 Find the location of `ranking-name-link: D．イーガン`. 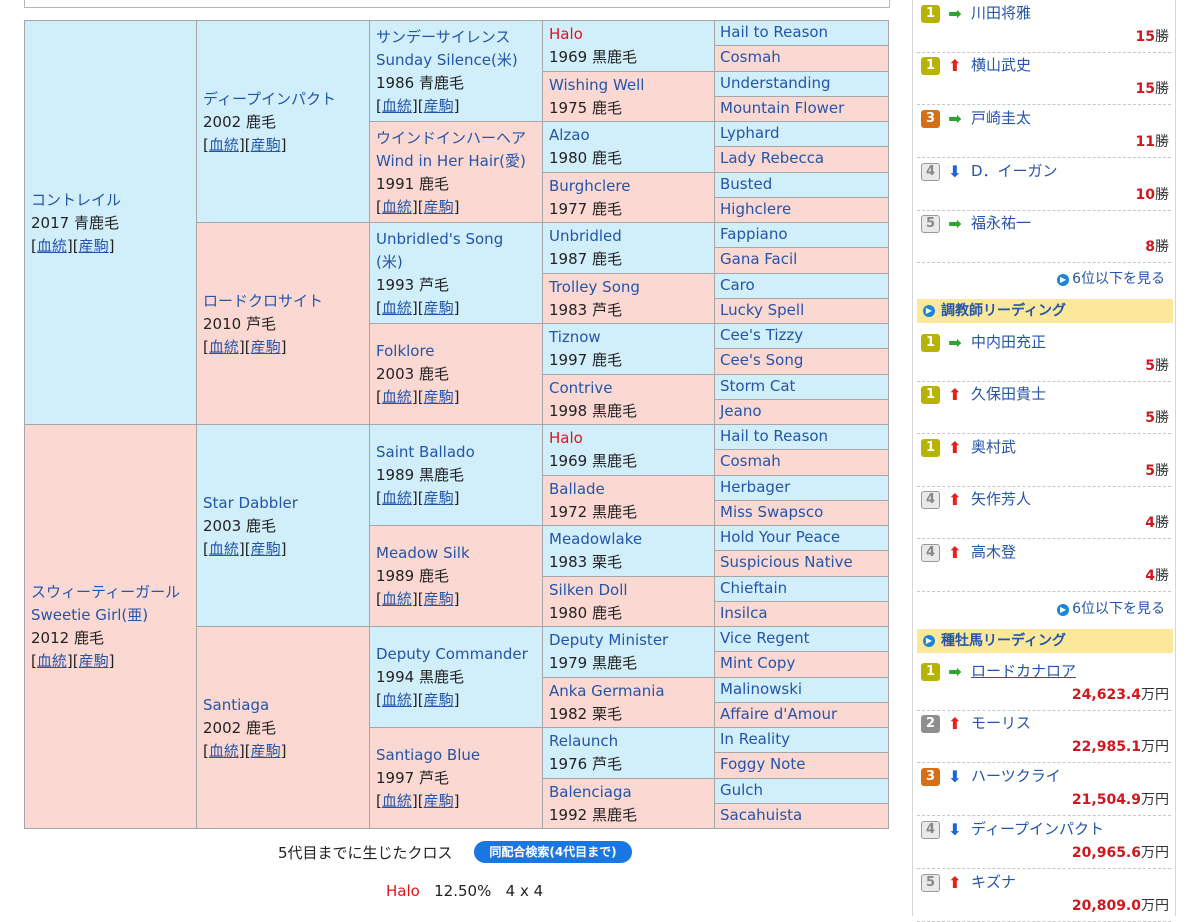

ranking-name-link: D．イーガン is located at coordinates (1014, 171).